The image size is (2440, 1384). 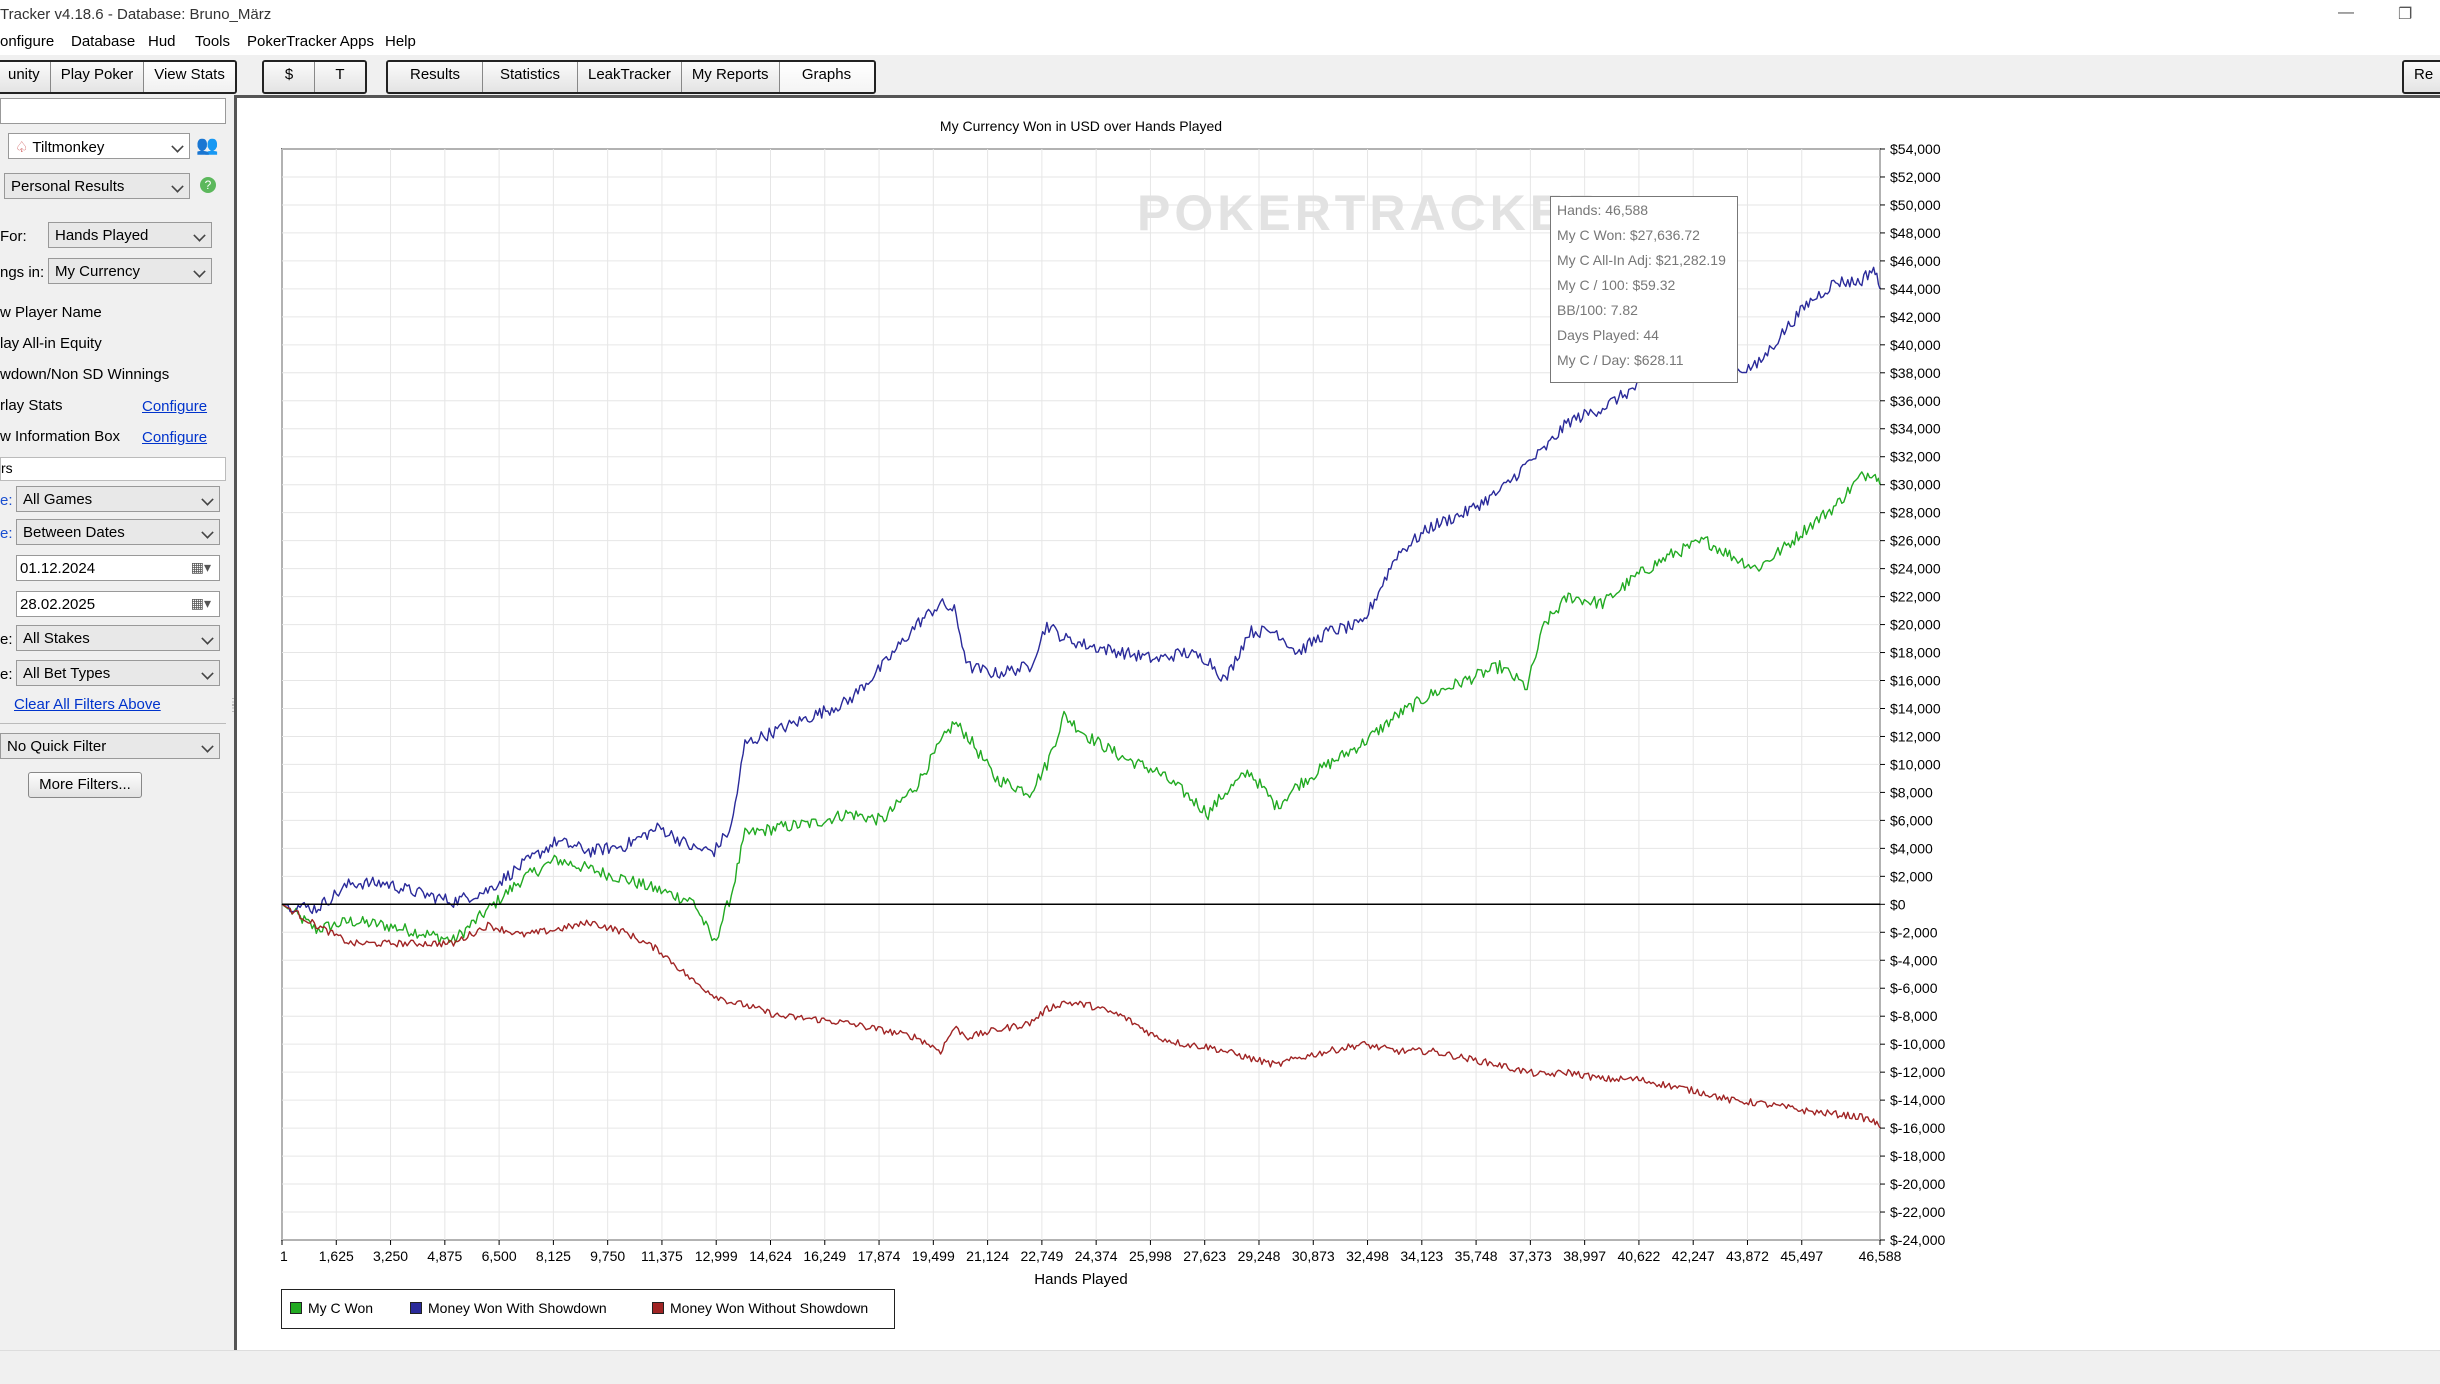 I want to click on player-search-input, so click(x=113, y=111).